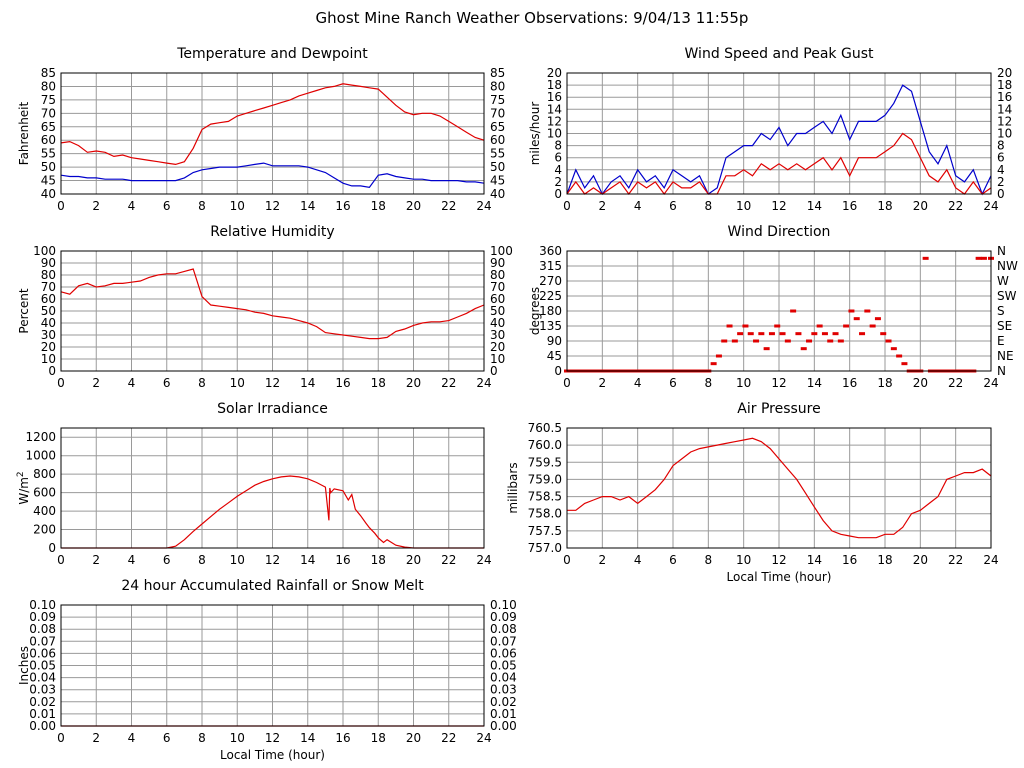 Image resolution: width=1024 pixels, height=768 pixels. What do you see at coordinates (497, 86) in the screenshot?
I see `right-tick-label: 80` at bounding box center [497, 86].